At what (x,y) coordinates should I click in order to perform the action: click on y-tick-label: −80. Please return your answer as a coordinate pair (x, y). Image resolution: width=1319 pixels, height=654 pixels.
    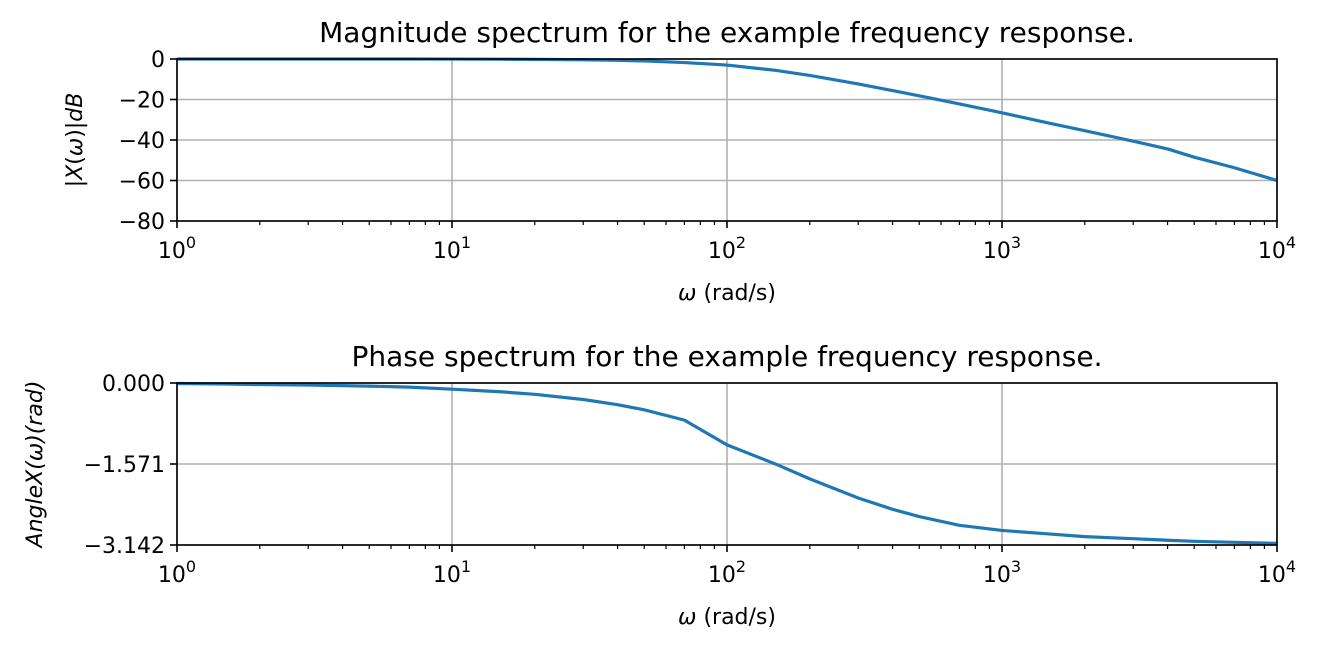
    Looking at the image, I should click on (142, 222).